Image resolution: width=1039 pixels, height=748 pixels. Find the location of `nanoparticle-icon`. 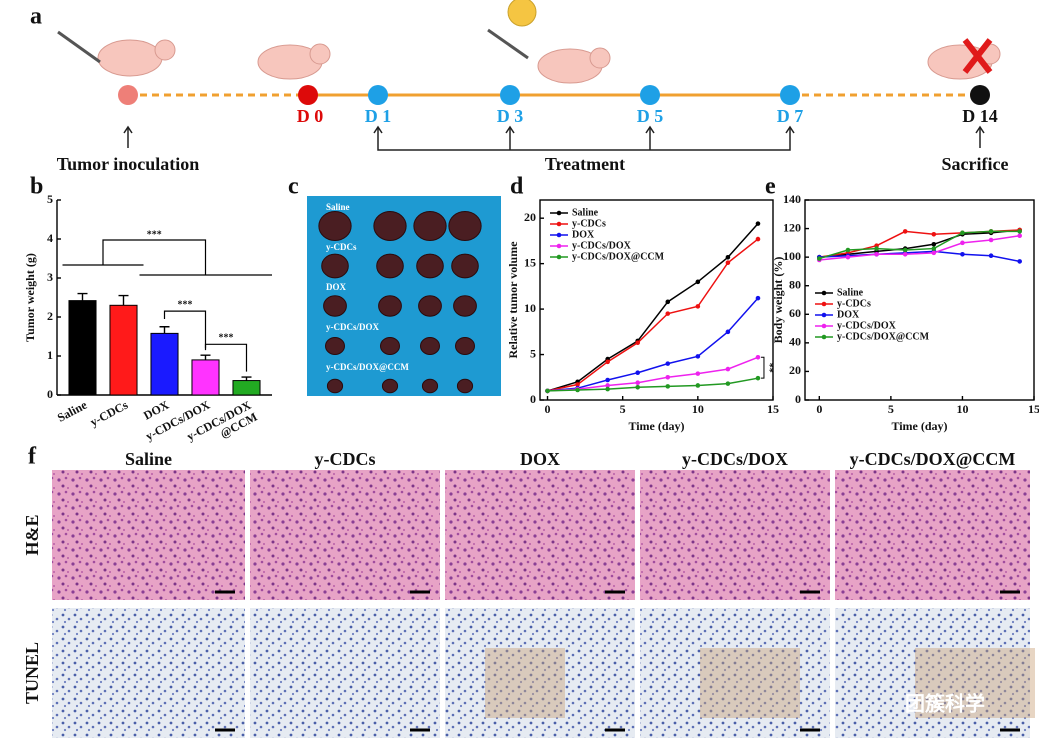

nanoparticle-icon is located at coordinates (522, 13).